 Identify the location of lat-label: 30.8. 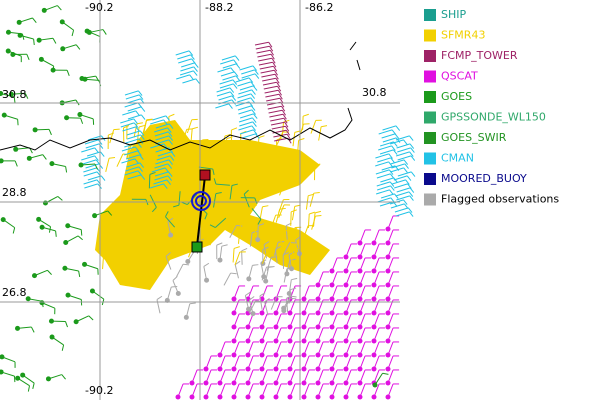
(14, 94).